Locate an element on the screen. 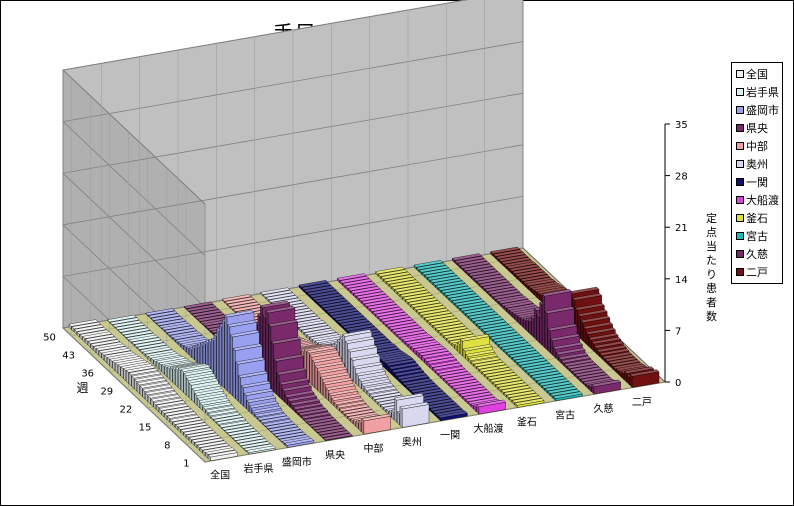  series-axis-label: 二戸 is located at coordinates (642, 402).